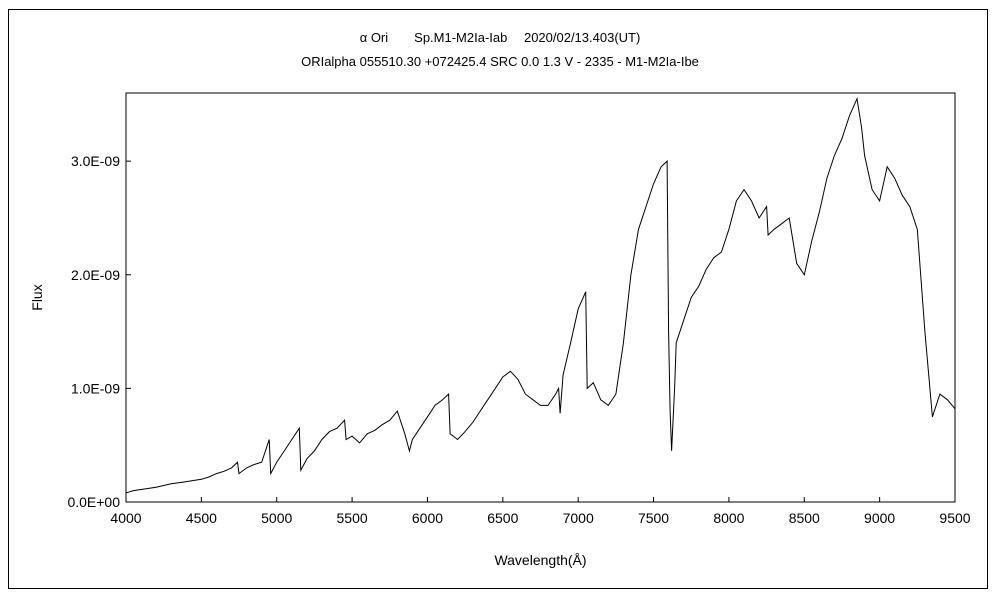 This screenshot has height=600, width=1000. I want to click on x-tick-label: 7000, so click(578, 518).